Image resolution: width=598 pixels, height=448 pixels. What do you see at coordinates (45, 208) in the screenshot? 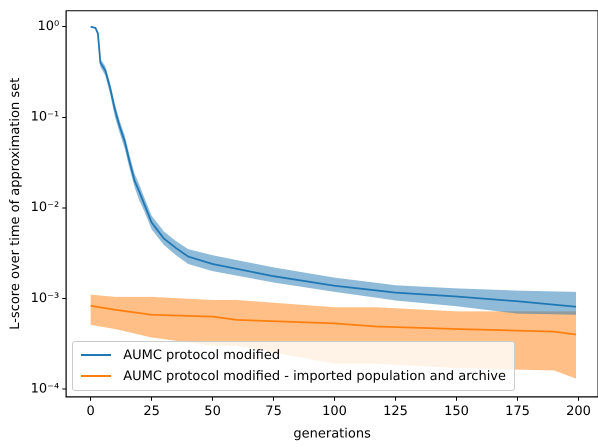
I see `y-tick-label: 10⁻²` at bounding box center [45, 208].